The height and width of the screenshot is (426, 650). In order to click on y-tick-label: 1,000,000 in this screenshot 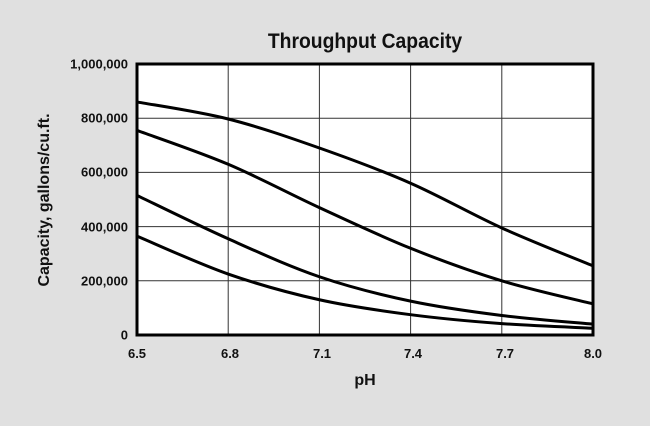, I will do `click(99, 64)`.